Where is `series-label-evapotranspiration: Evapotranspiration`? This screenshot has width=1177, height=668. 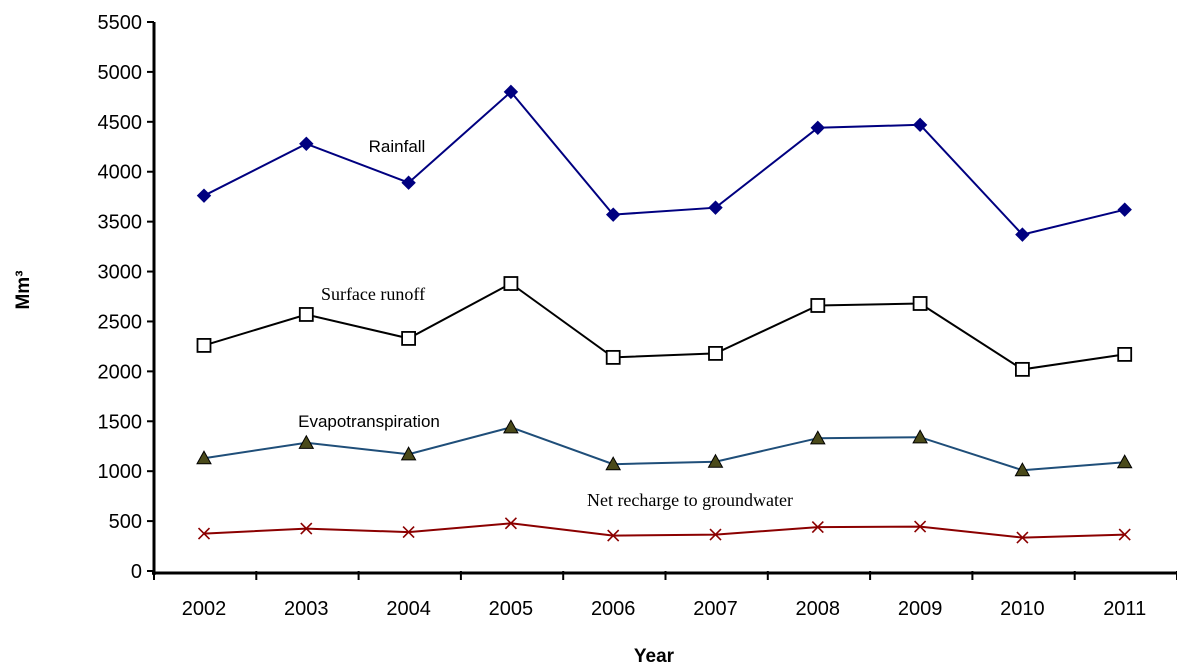
series-label-evapotranspiration: Evapotranspiration is located at coordinates (369, 421).